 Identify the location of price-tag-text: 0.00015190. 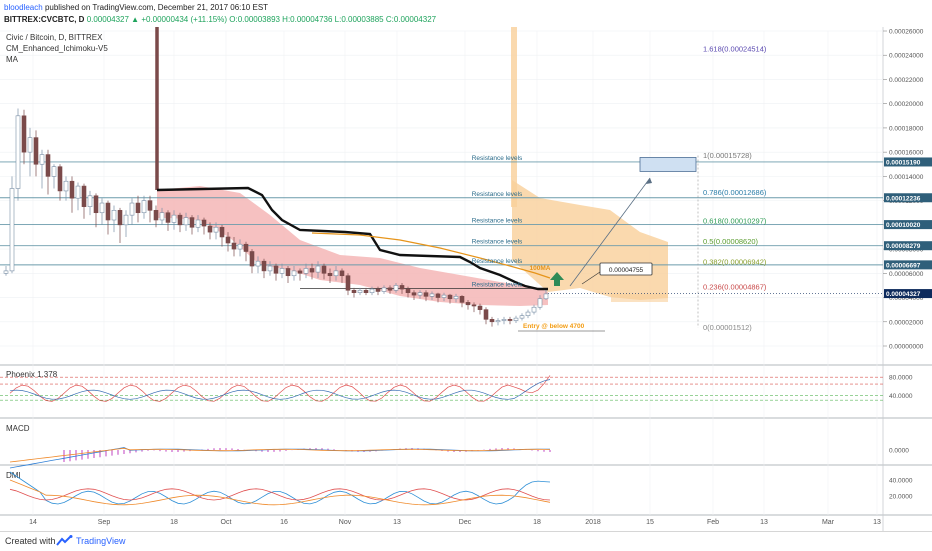
(903, 162).